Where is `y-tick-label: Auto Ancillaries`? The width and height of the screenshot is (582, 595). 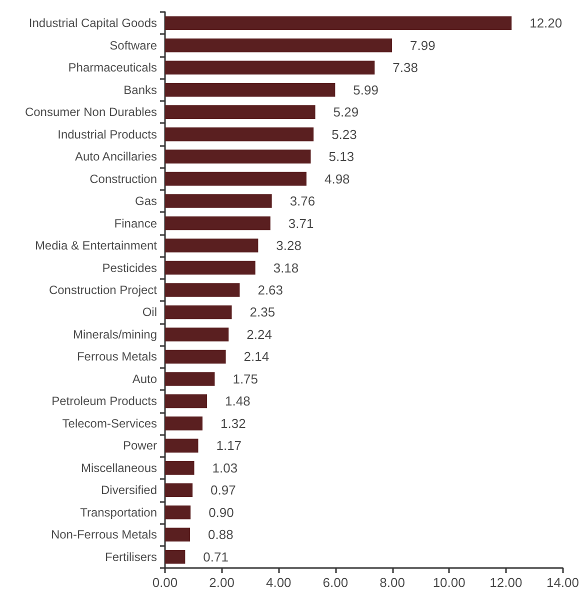 y-tick-label: Auto Ancillaries is located at coordinates (115, 157).